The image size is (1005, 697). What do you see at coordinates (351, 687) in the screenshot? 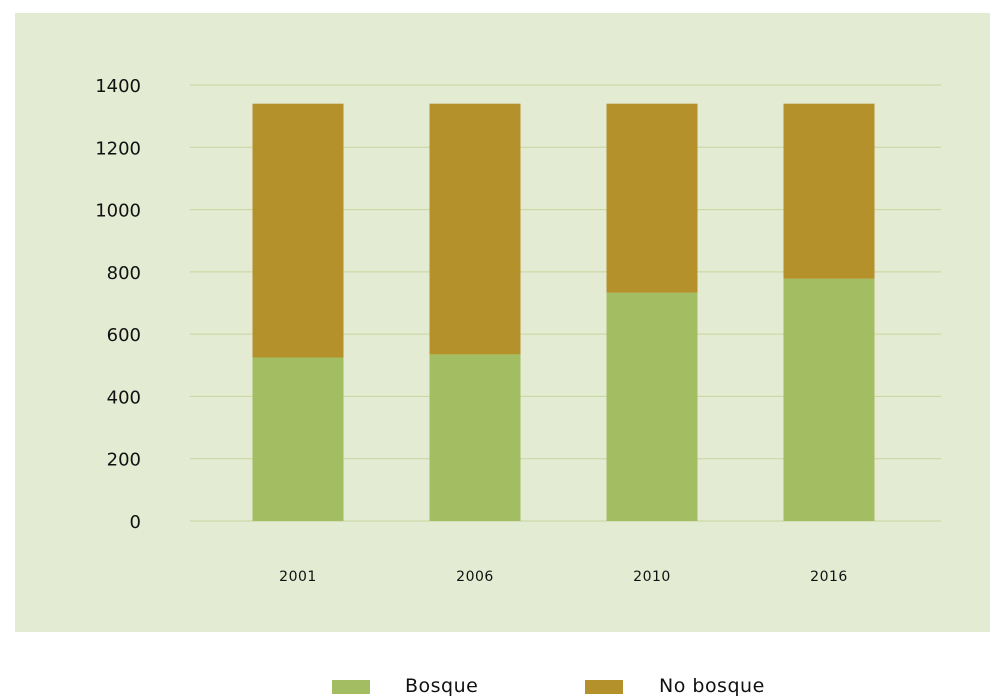
I see `legend-swatch-bosque` at bounding box center [351, 687].